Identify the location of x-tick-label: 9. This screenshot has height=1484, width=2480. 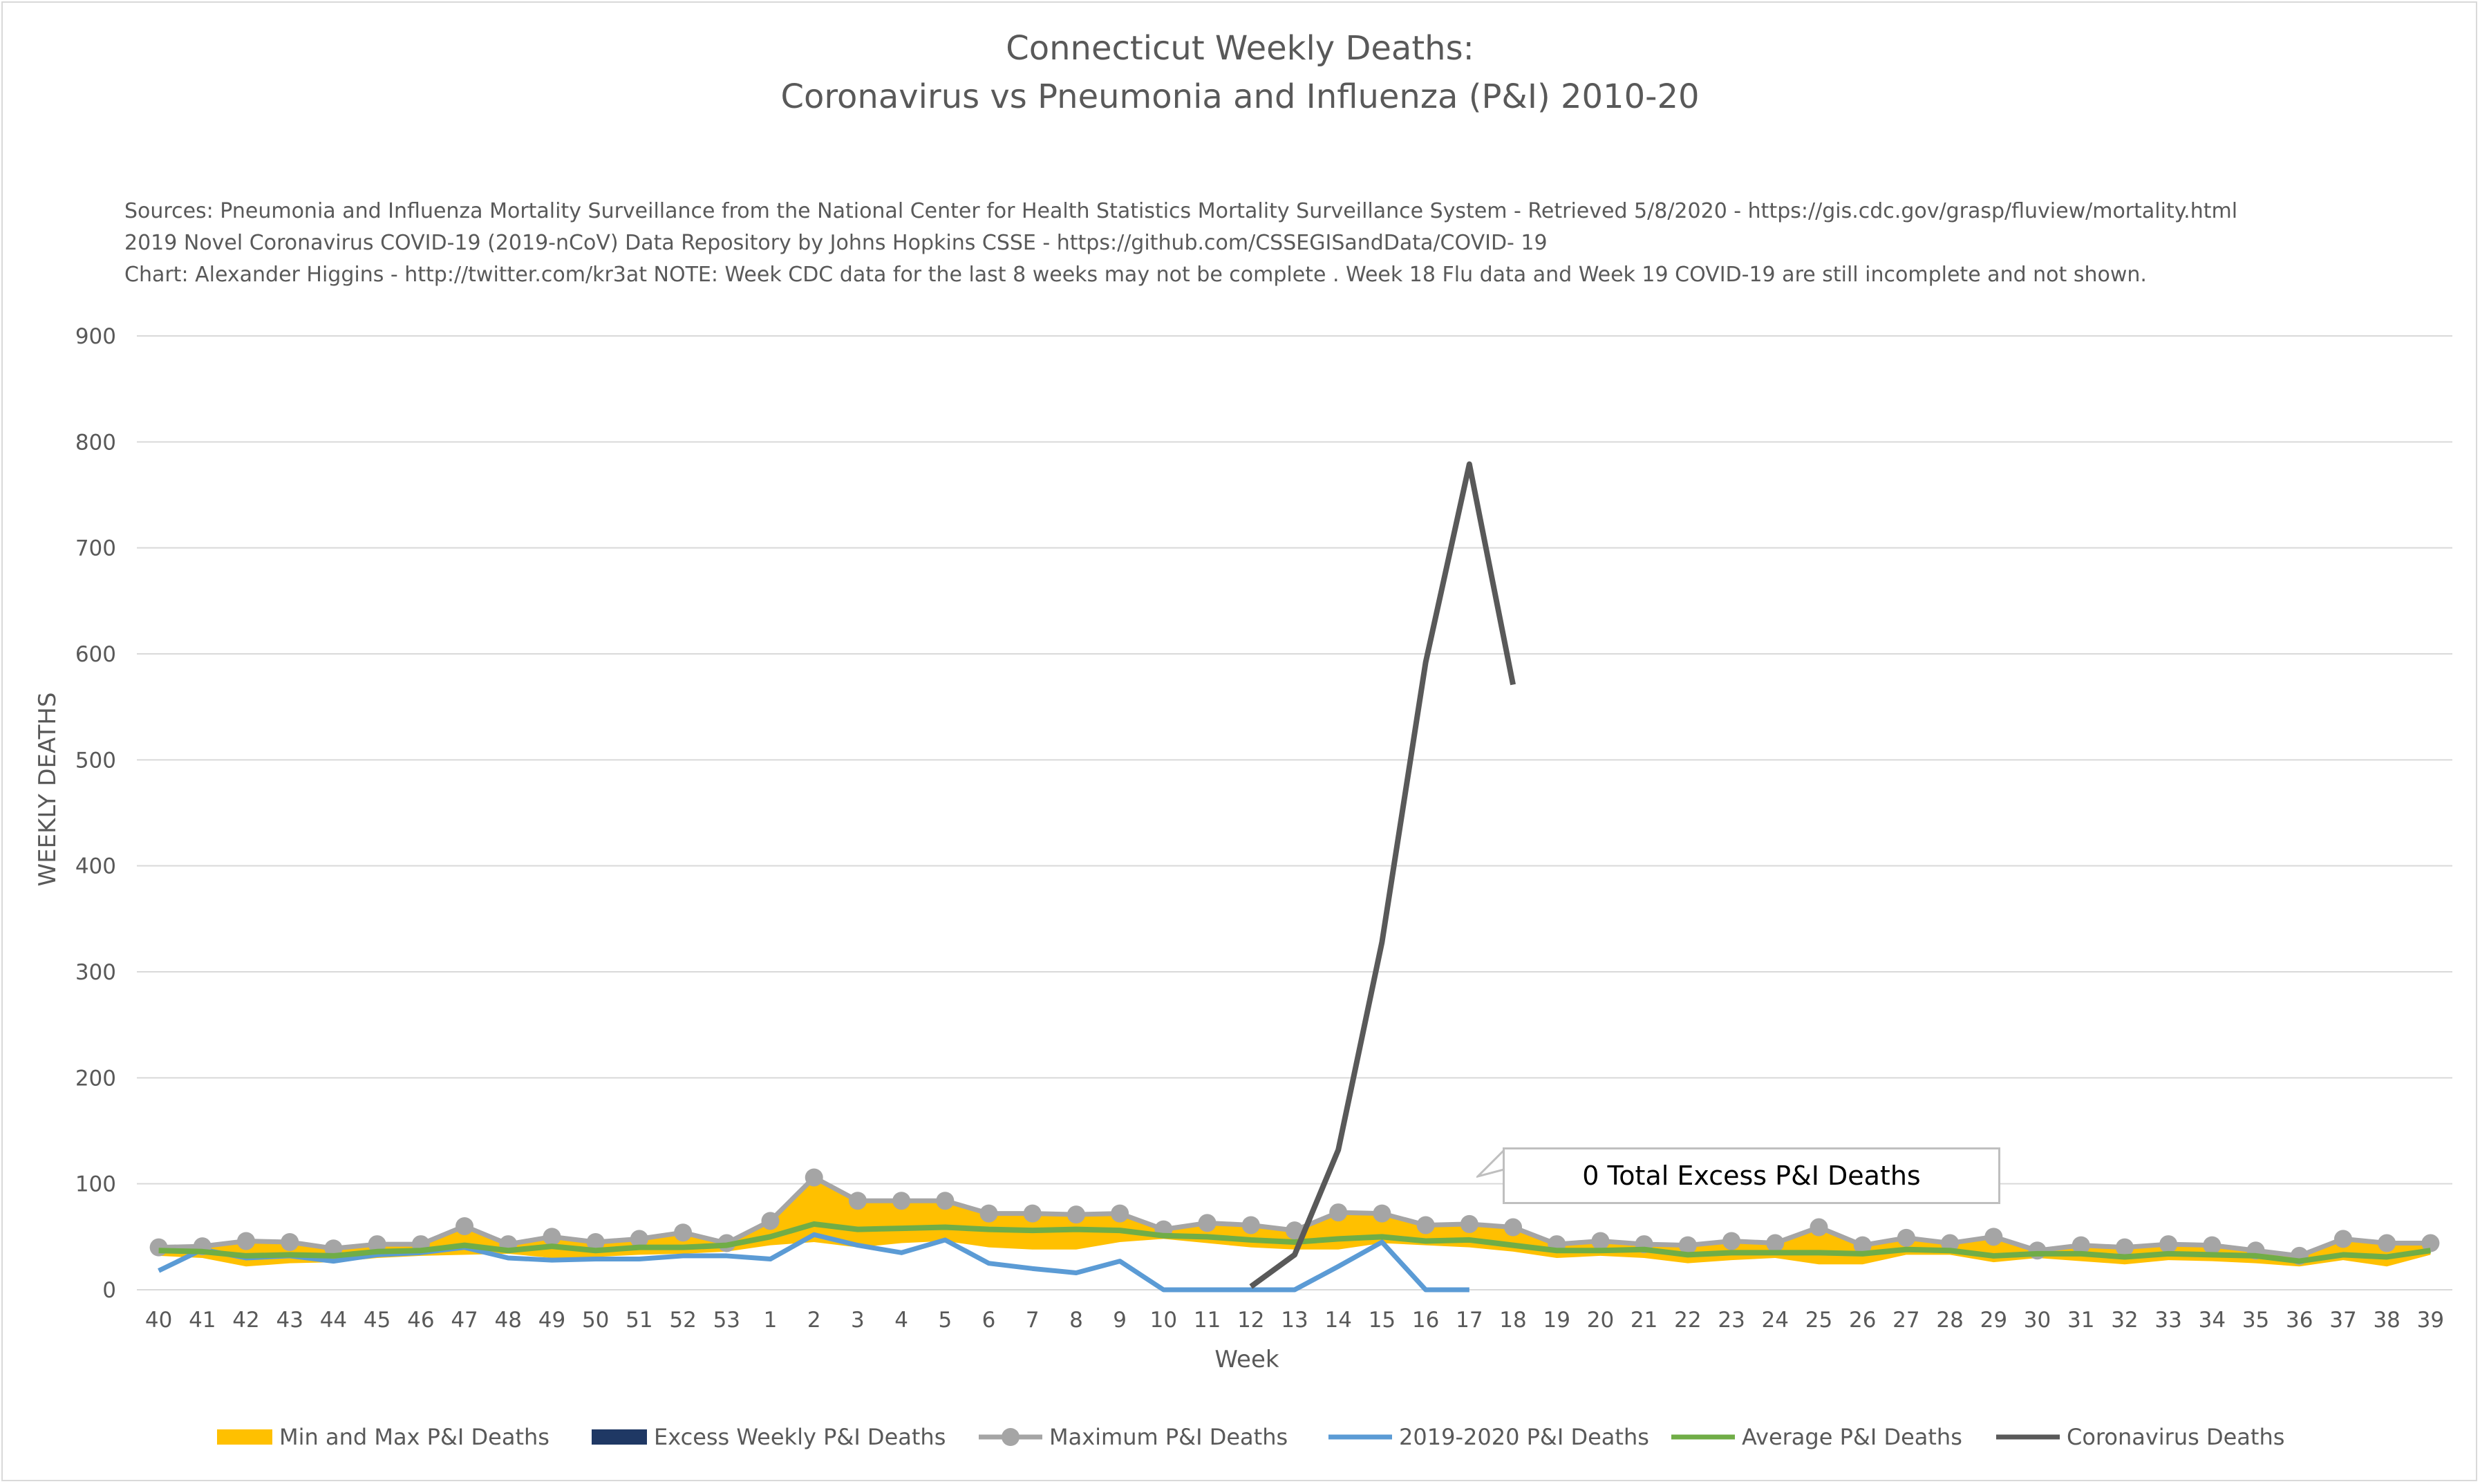
(1120, 1320).